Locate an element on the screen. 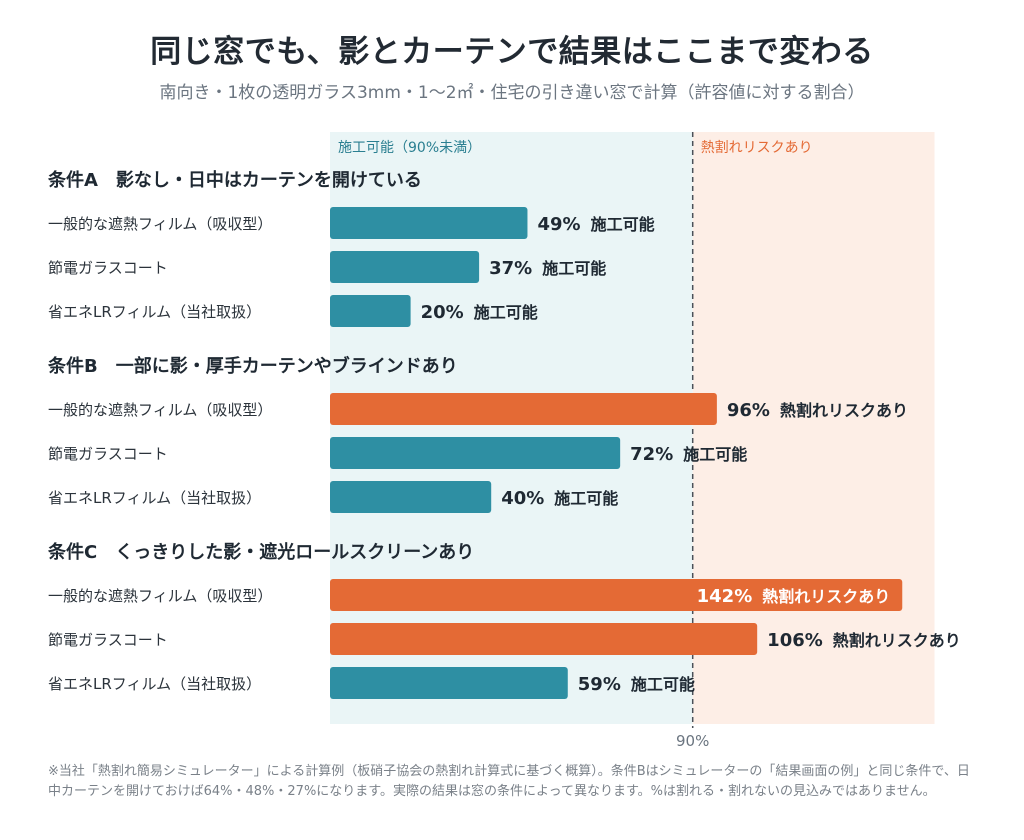 This screenshot has width=1024, height=840. ok-zone-label: 施工可能（90%未満） is located at coordinates (409, 148).